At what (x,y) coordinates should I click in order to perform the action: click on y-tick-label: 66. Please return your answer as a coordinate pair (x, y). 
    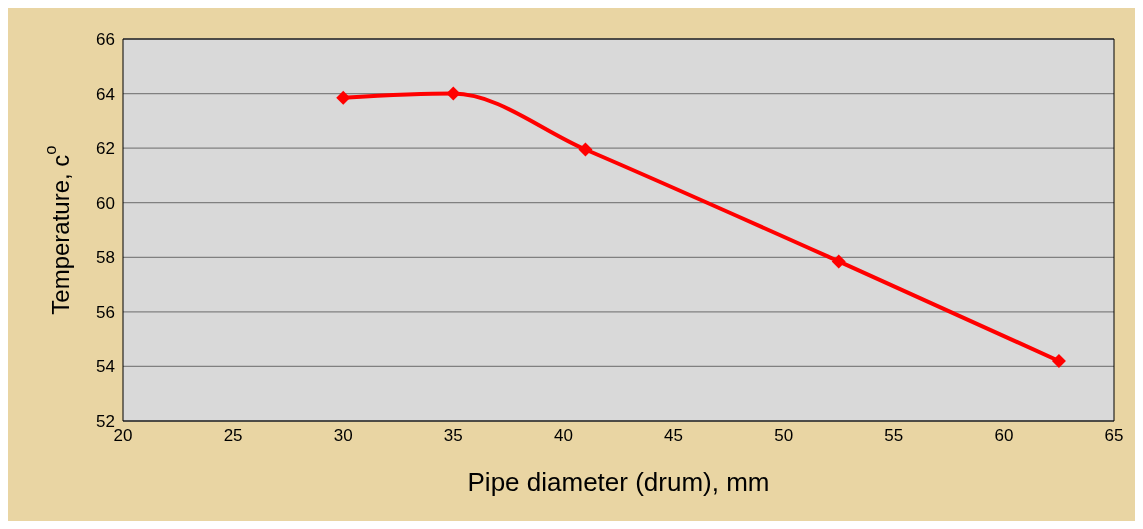
    Looking at the image, I should click on (105, 40).